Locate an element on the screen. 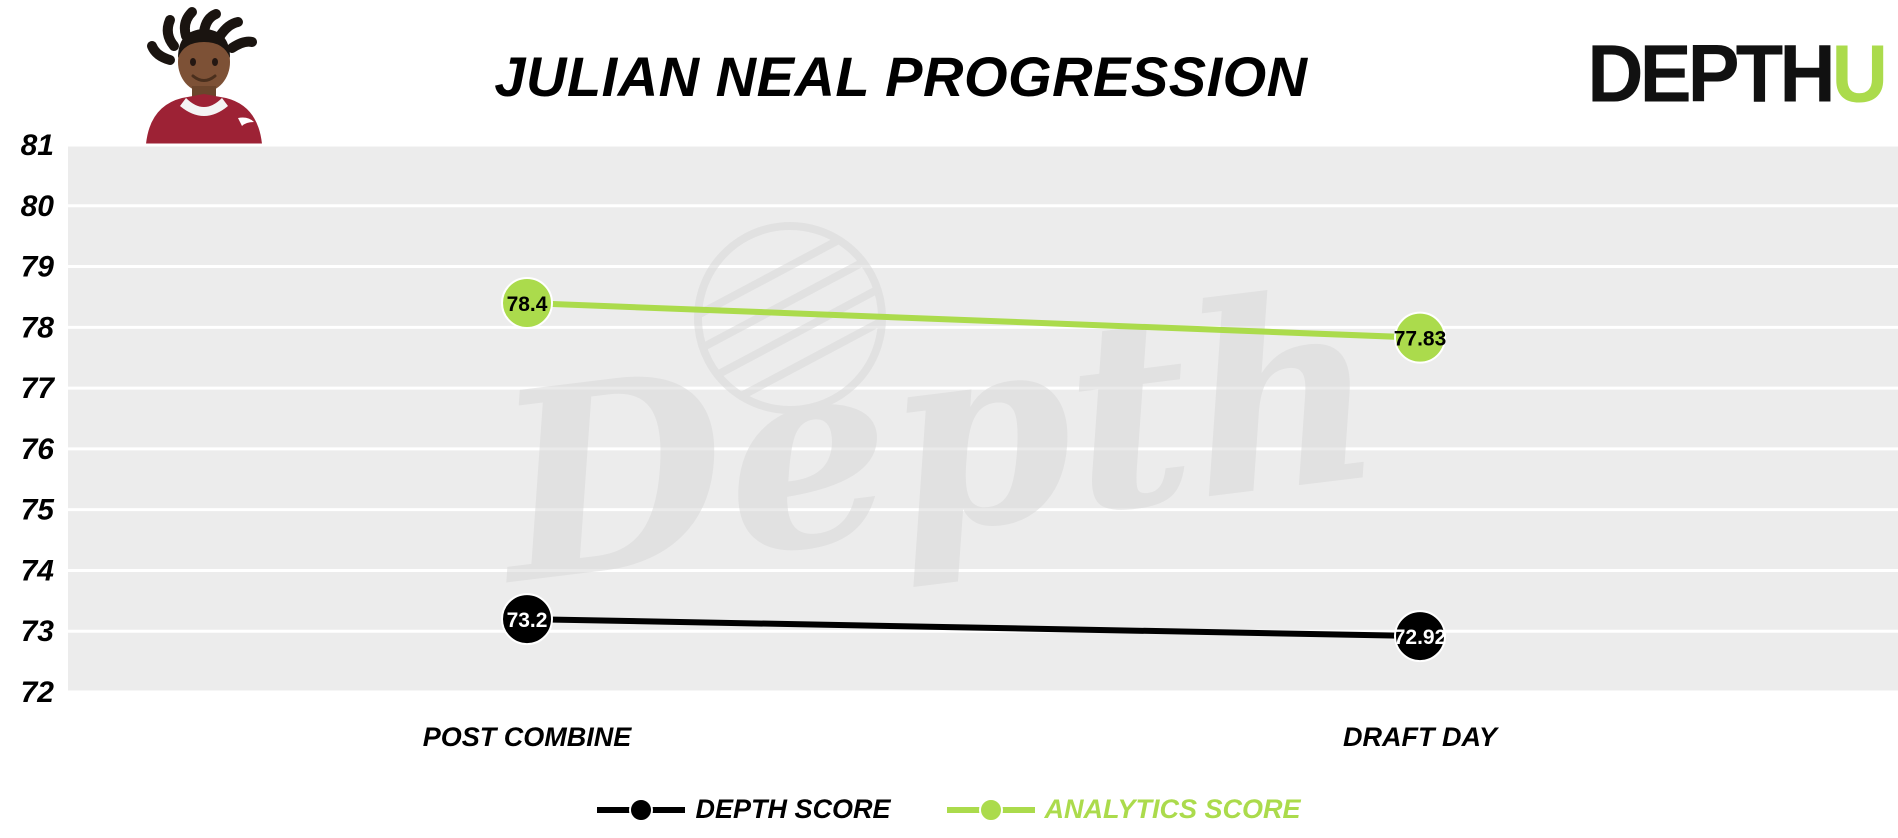  y-axis-label: 75 is located at coordinates (38, 510).